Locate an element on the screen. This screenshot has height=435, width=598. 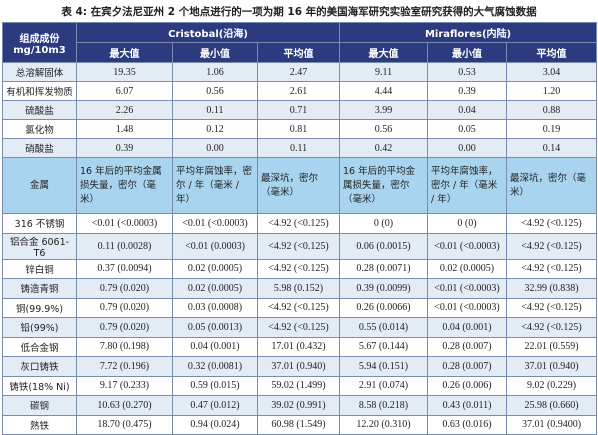
value-cell: 19.35 is located at coordinates (124, 72).